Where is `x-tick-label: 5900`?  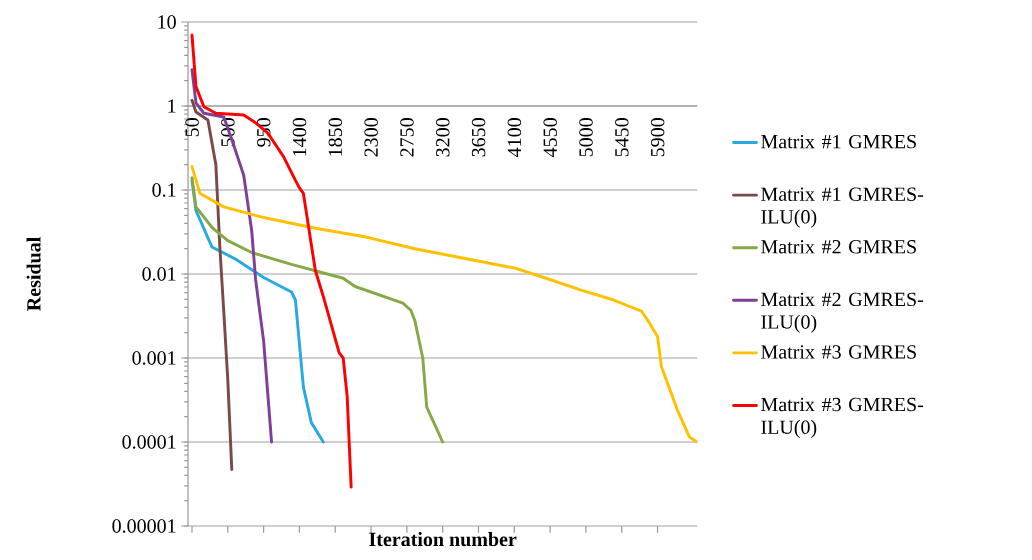
x-tick-label: 5900 is located at coordinates (657, 137).